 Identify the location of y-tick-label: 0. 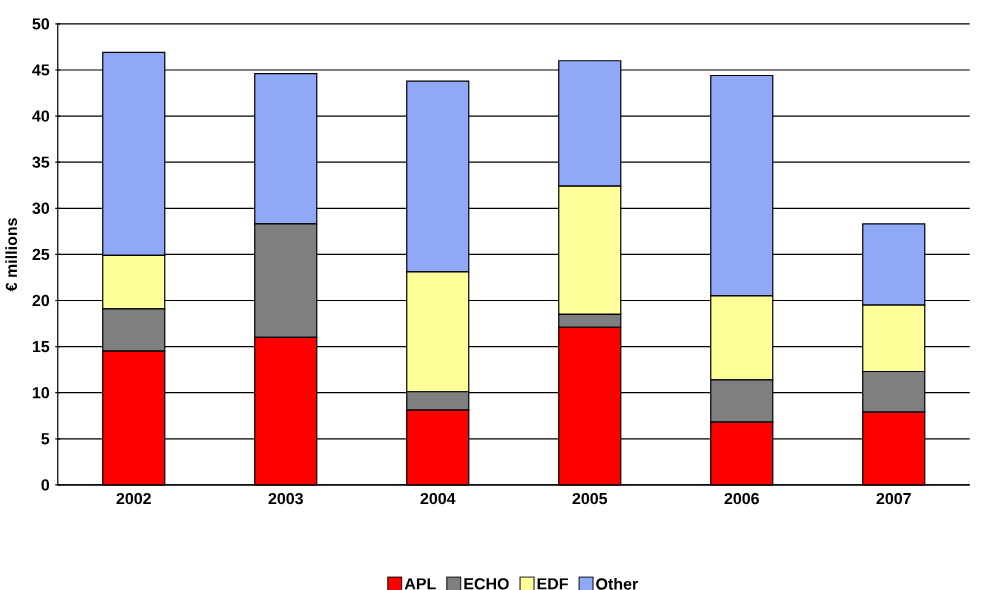
(45, 485).